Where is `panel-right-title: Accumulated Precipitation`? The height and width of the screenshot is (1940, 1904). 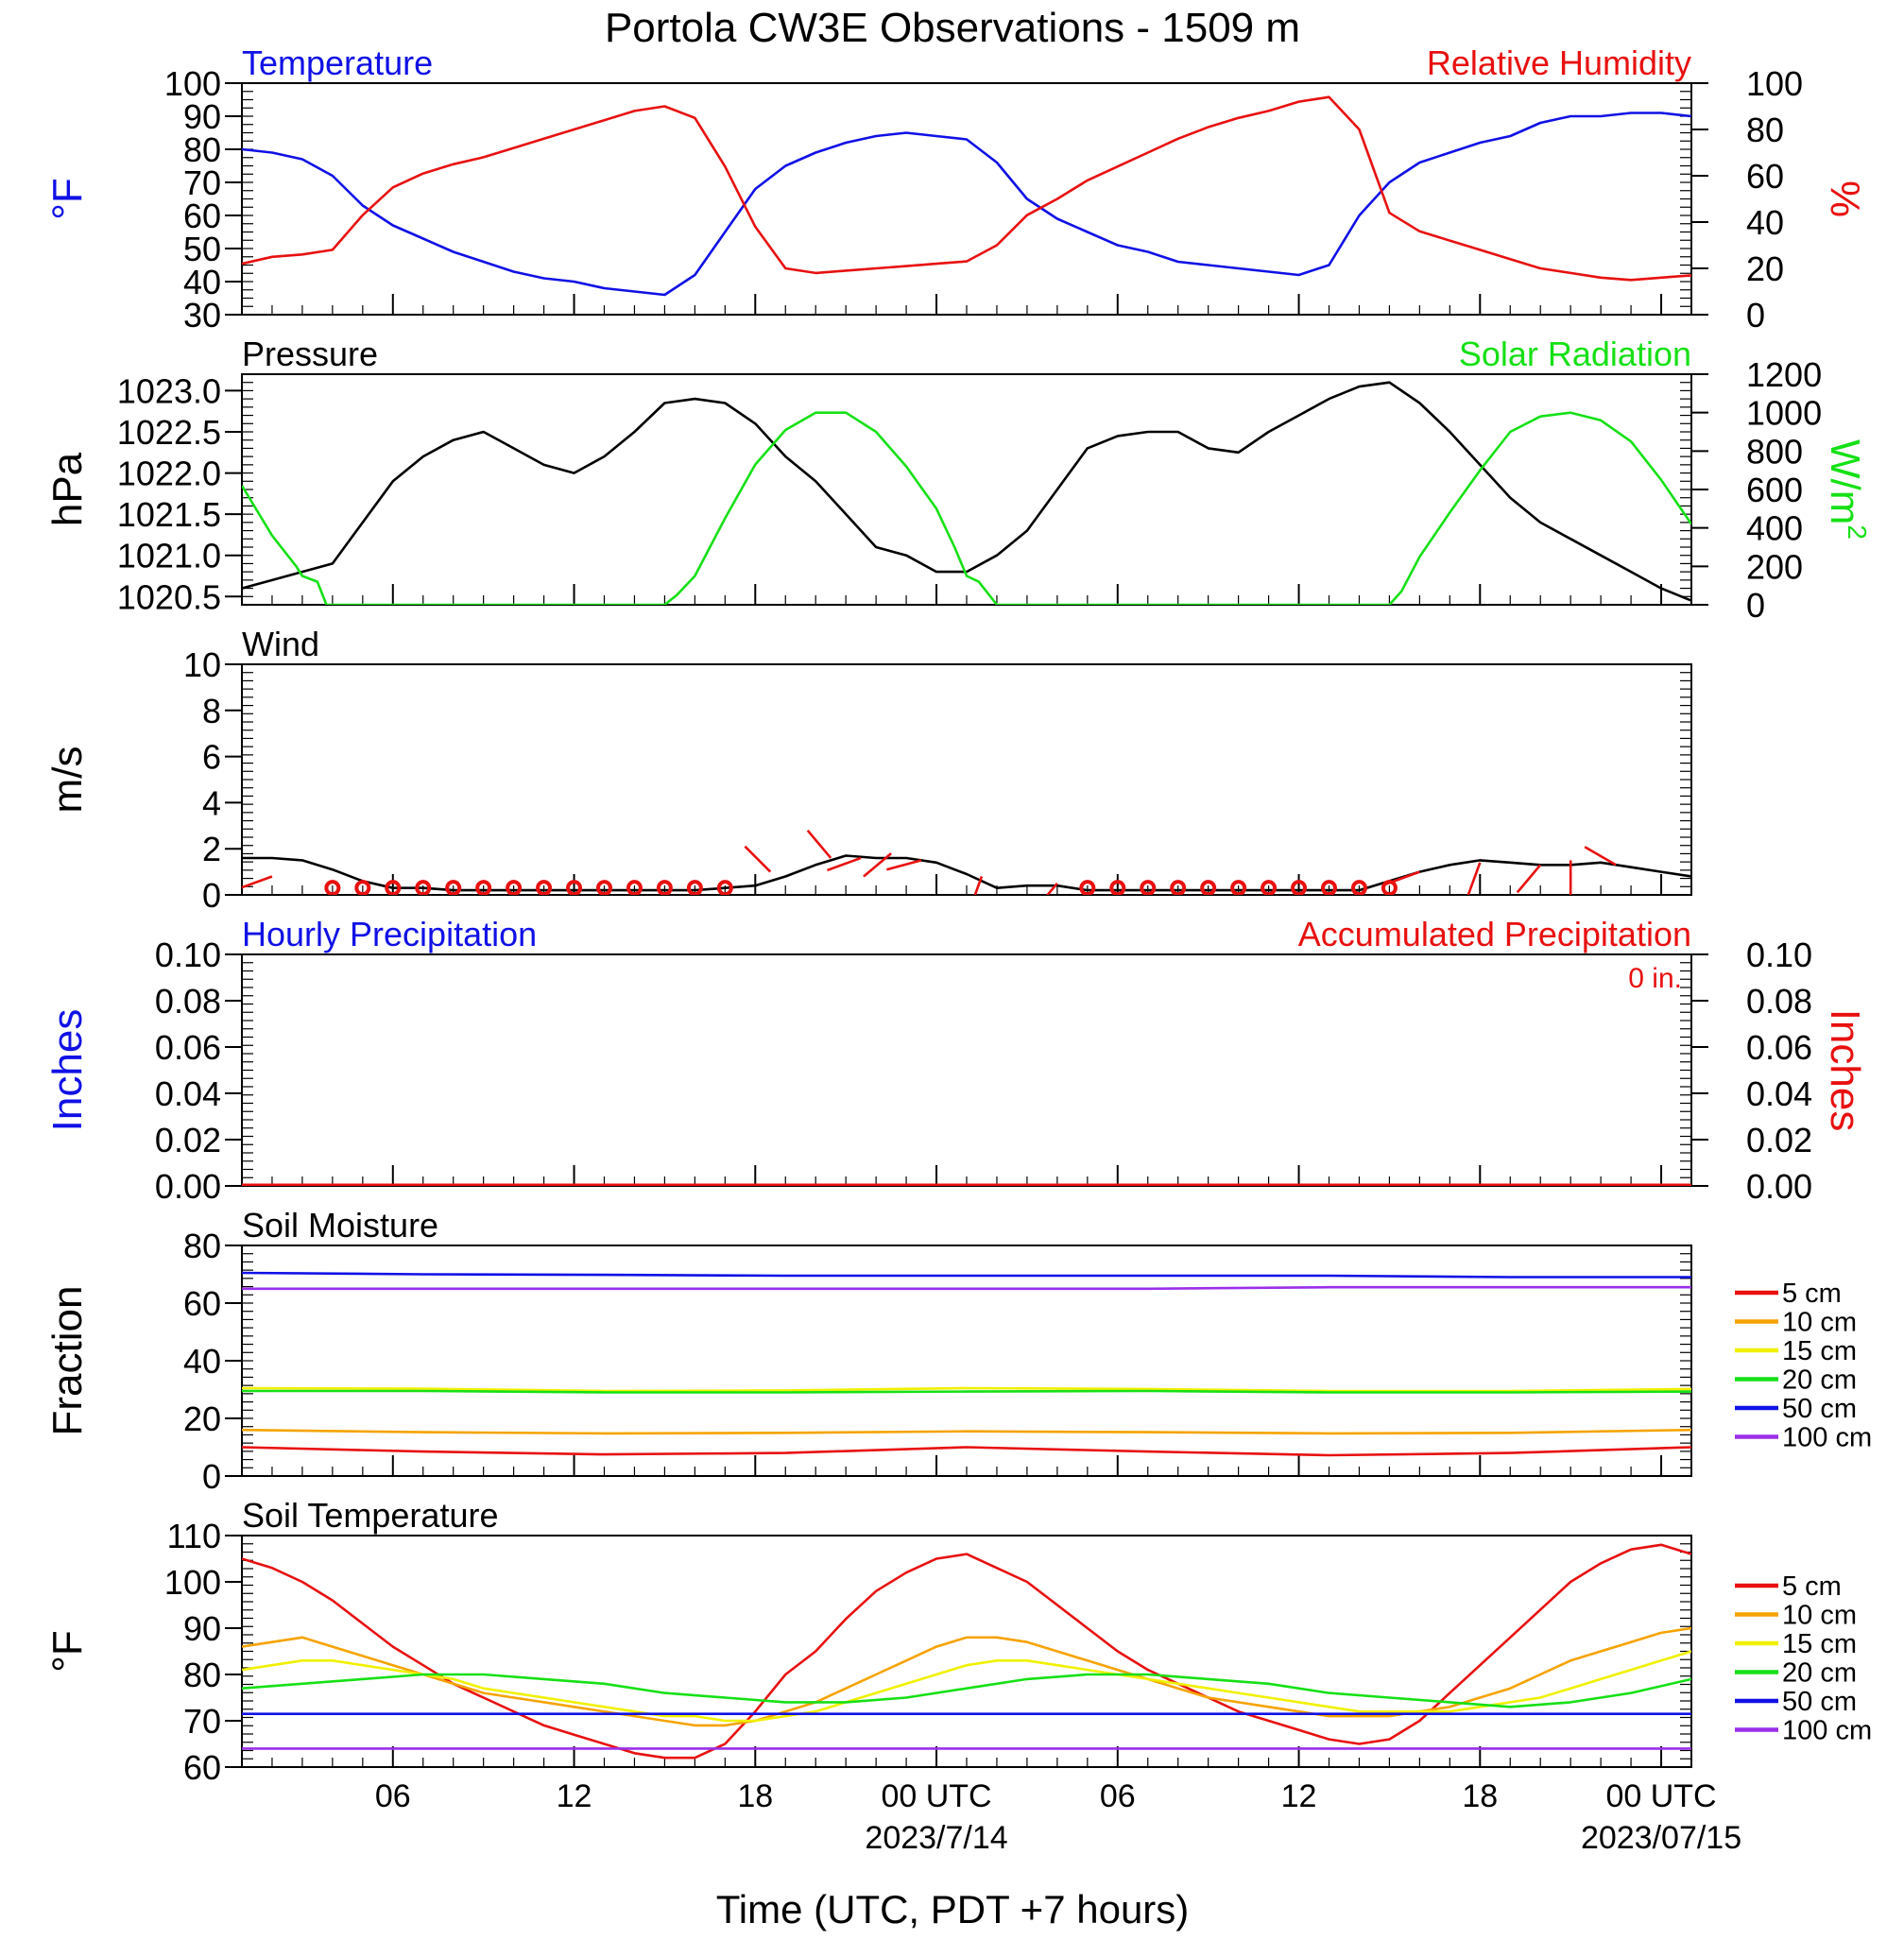
panel-right-title: Accumulated Precipitation is located at coordinates (1494, 934).